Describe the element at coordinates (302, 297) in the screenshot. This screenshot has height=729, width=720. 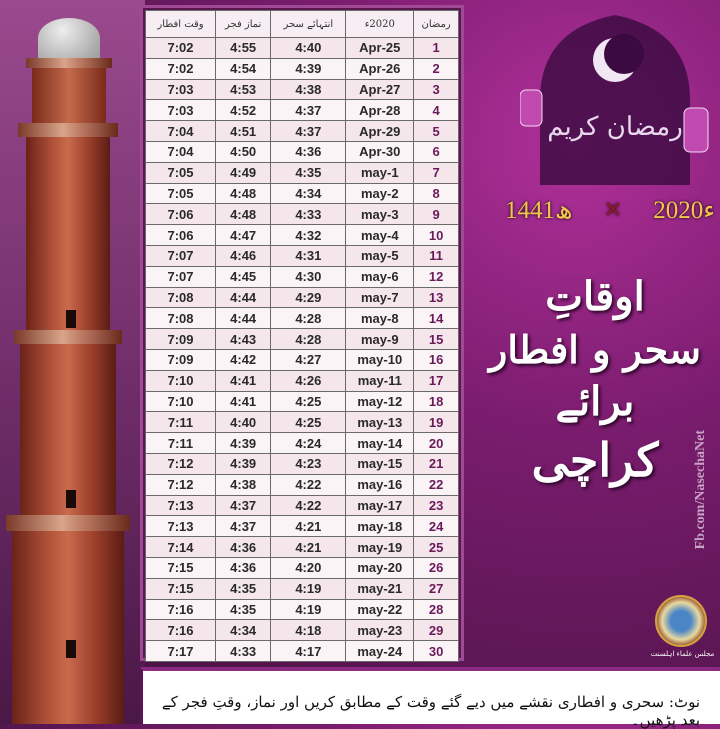
I see `table-row: 13 7-may 4:29 4:44 7:08` at that location.